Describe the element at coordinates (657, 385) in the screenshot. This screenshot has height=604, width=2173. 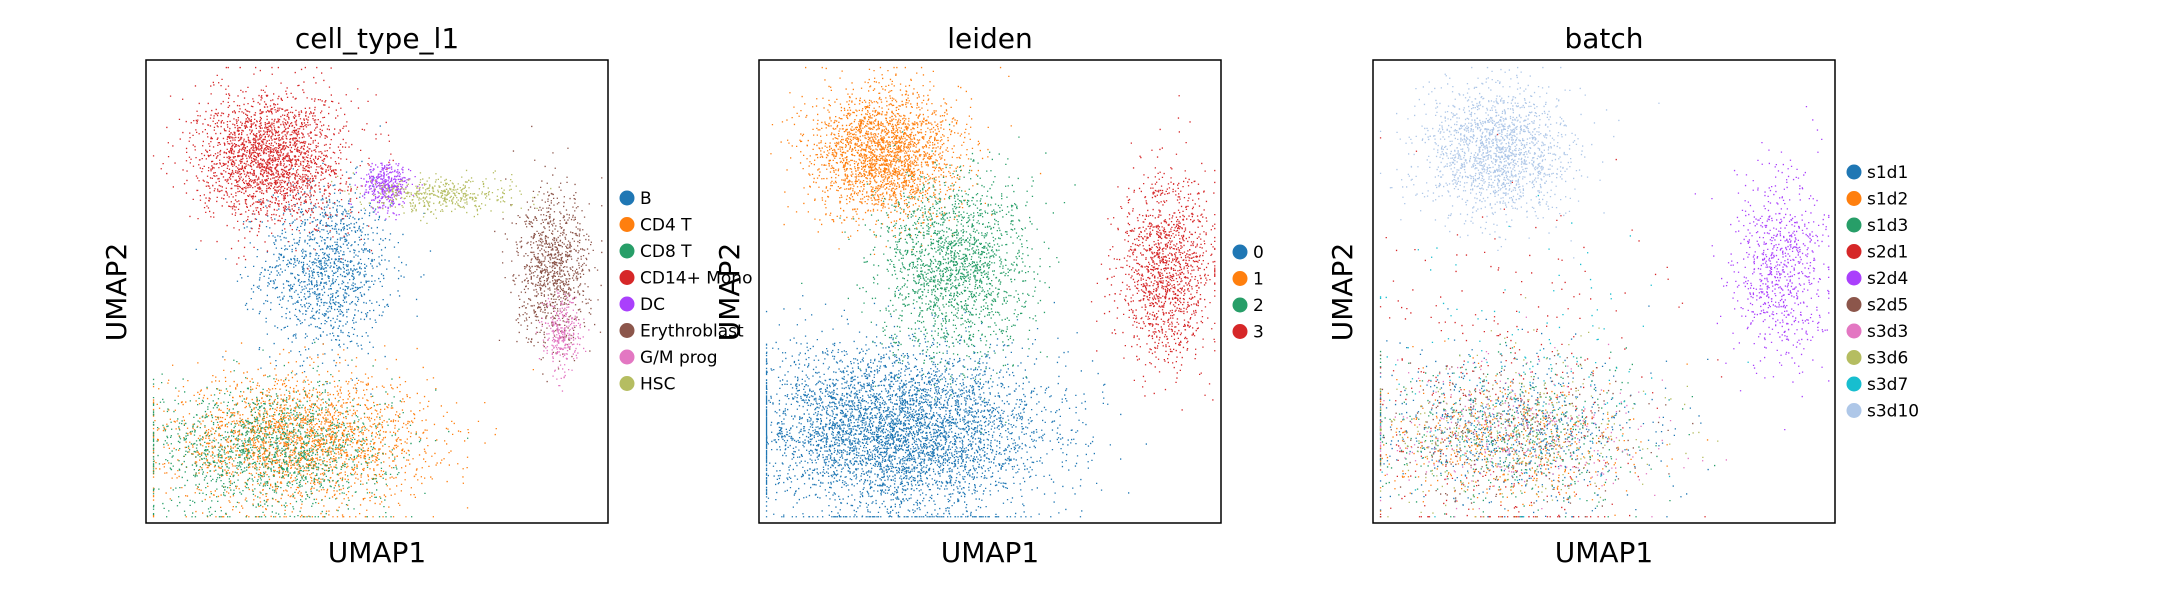
I see `legend-label: HSC` at that location.